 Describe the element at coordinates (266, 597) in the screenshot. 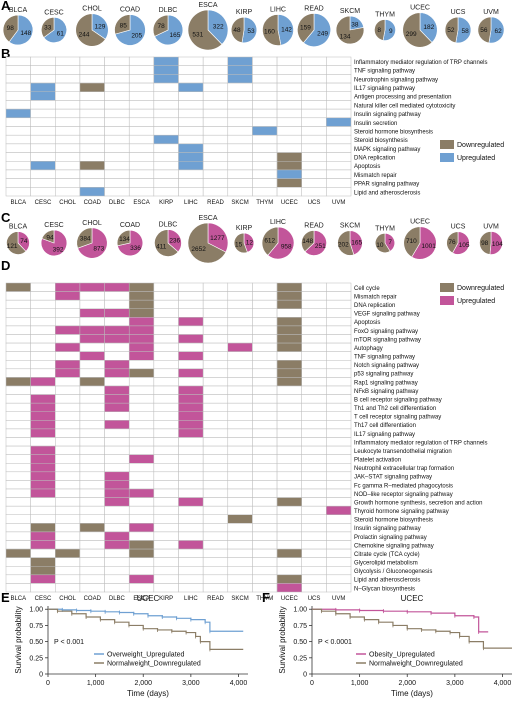

I see `panel-label: F` at that location.